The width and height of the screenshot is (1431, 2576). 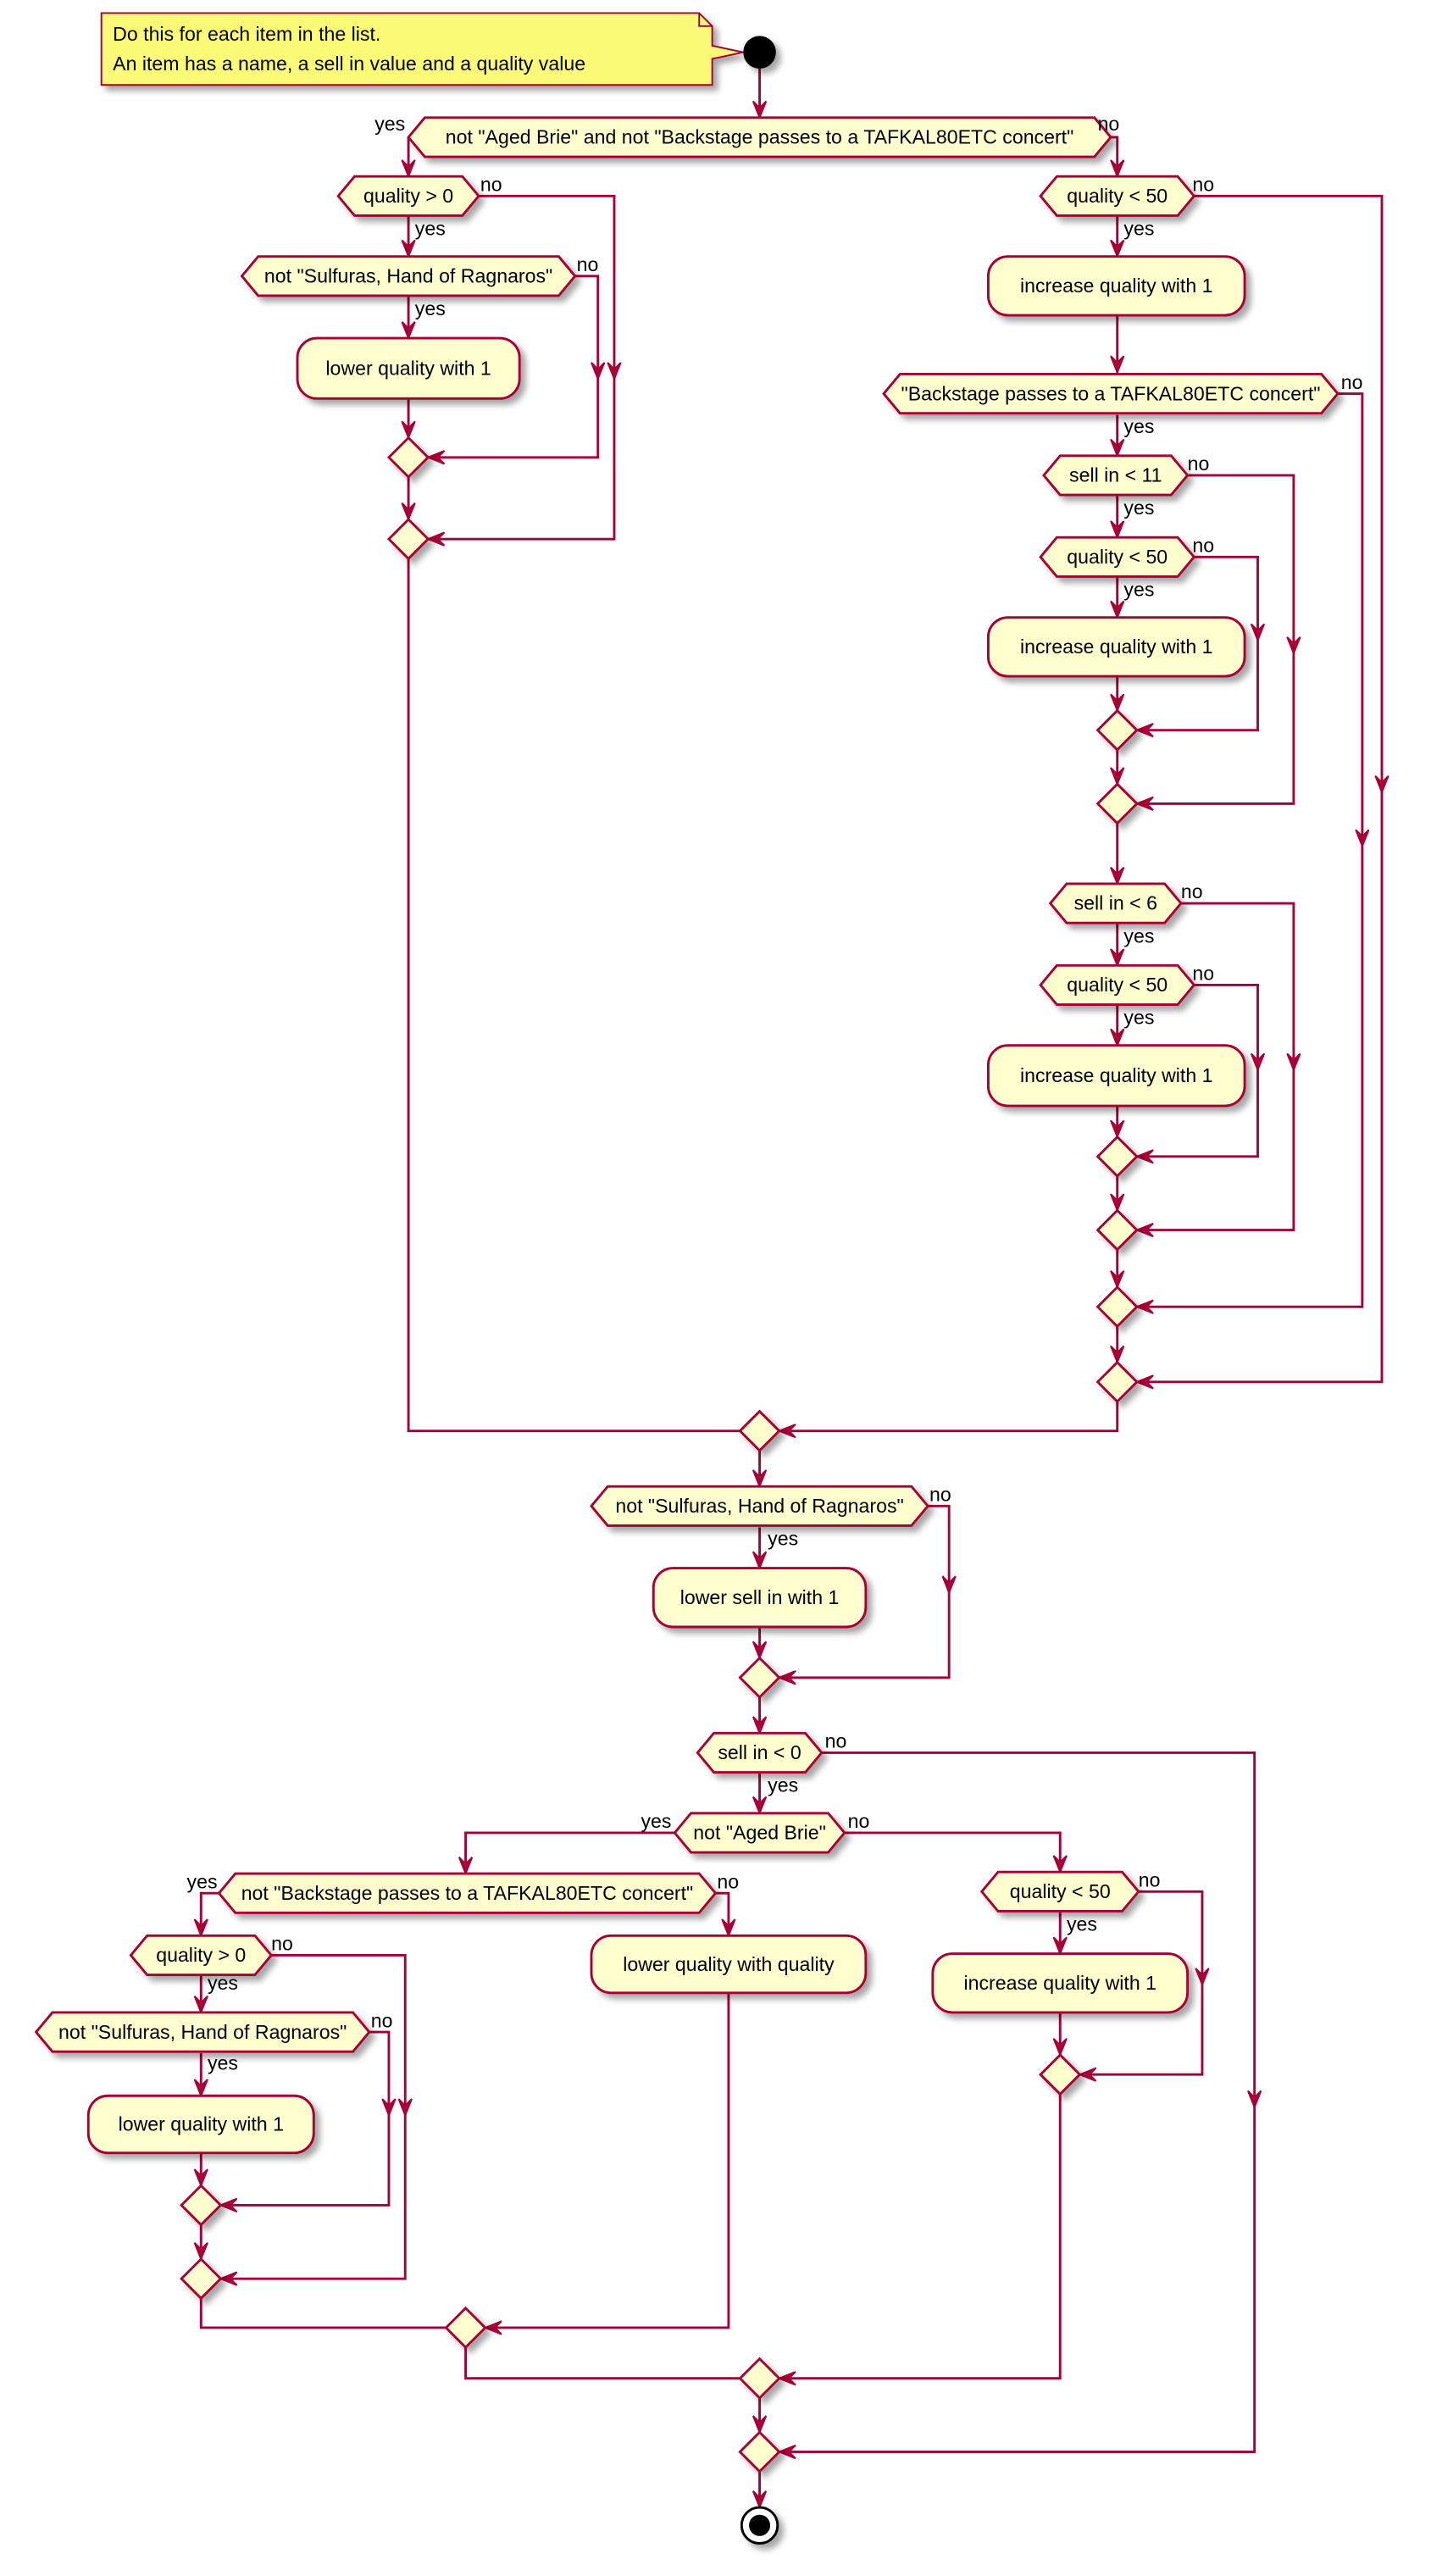 I want to click on action-lower-quality: lower quality with 1, so click(x=409, y=368).